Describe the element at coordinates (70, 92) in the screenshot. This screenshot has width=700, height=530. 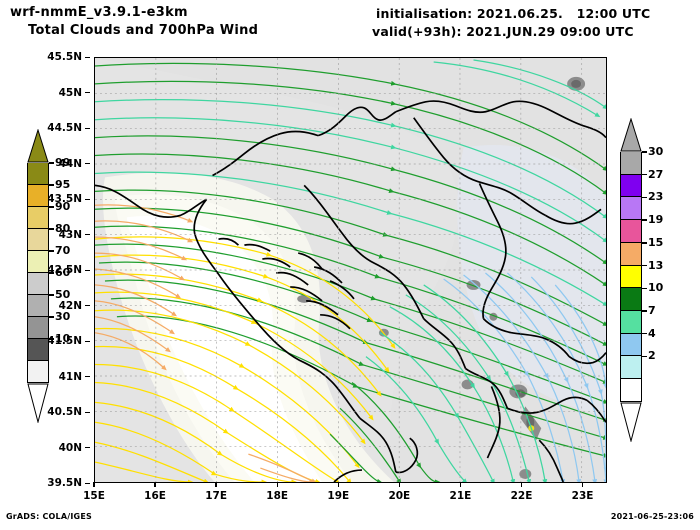
I see `y-tick-label: 45N` at that location.